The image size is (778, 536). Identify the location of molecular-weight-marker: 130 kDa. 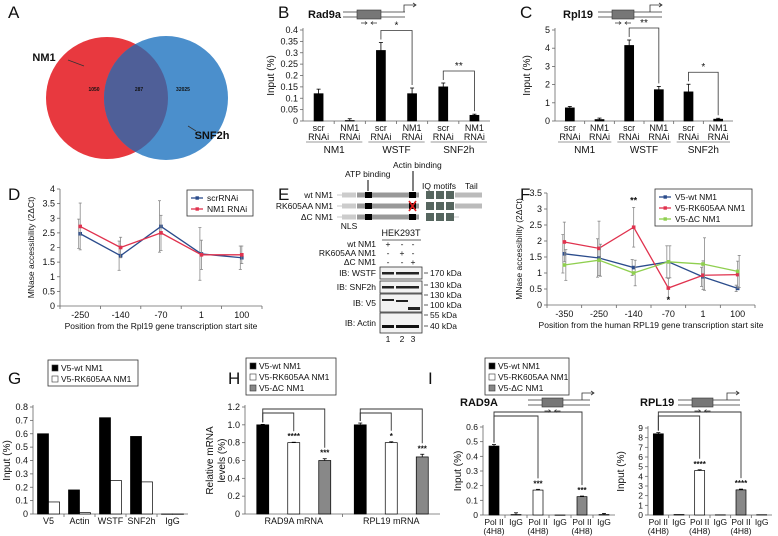
(446, 295).